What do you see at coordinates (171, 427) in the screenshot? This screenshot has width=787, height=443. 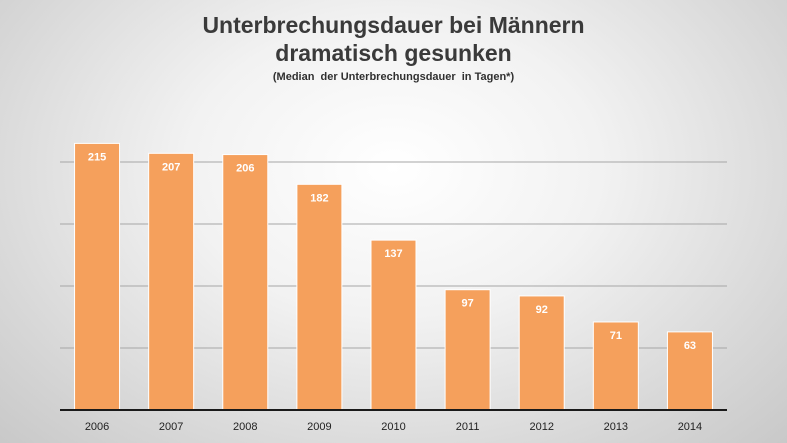 I see `x-tick-label-2007: 2007` at bounding box center [171, 427].